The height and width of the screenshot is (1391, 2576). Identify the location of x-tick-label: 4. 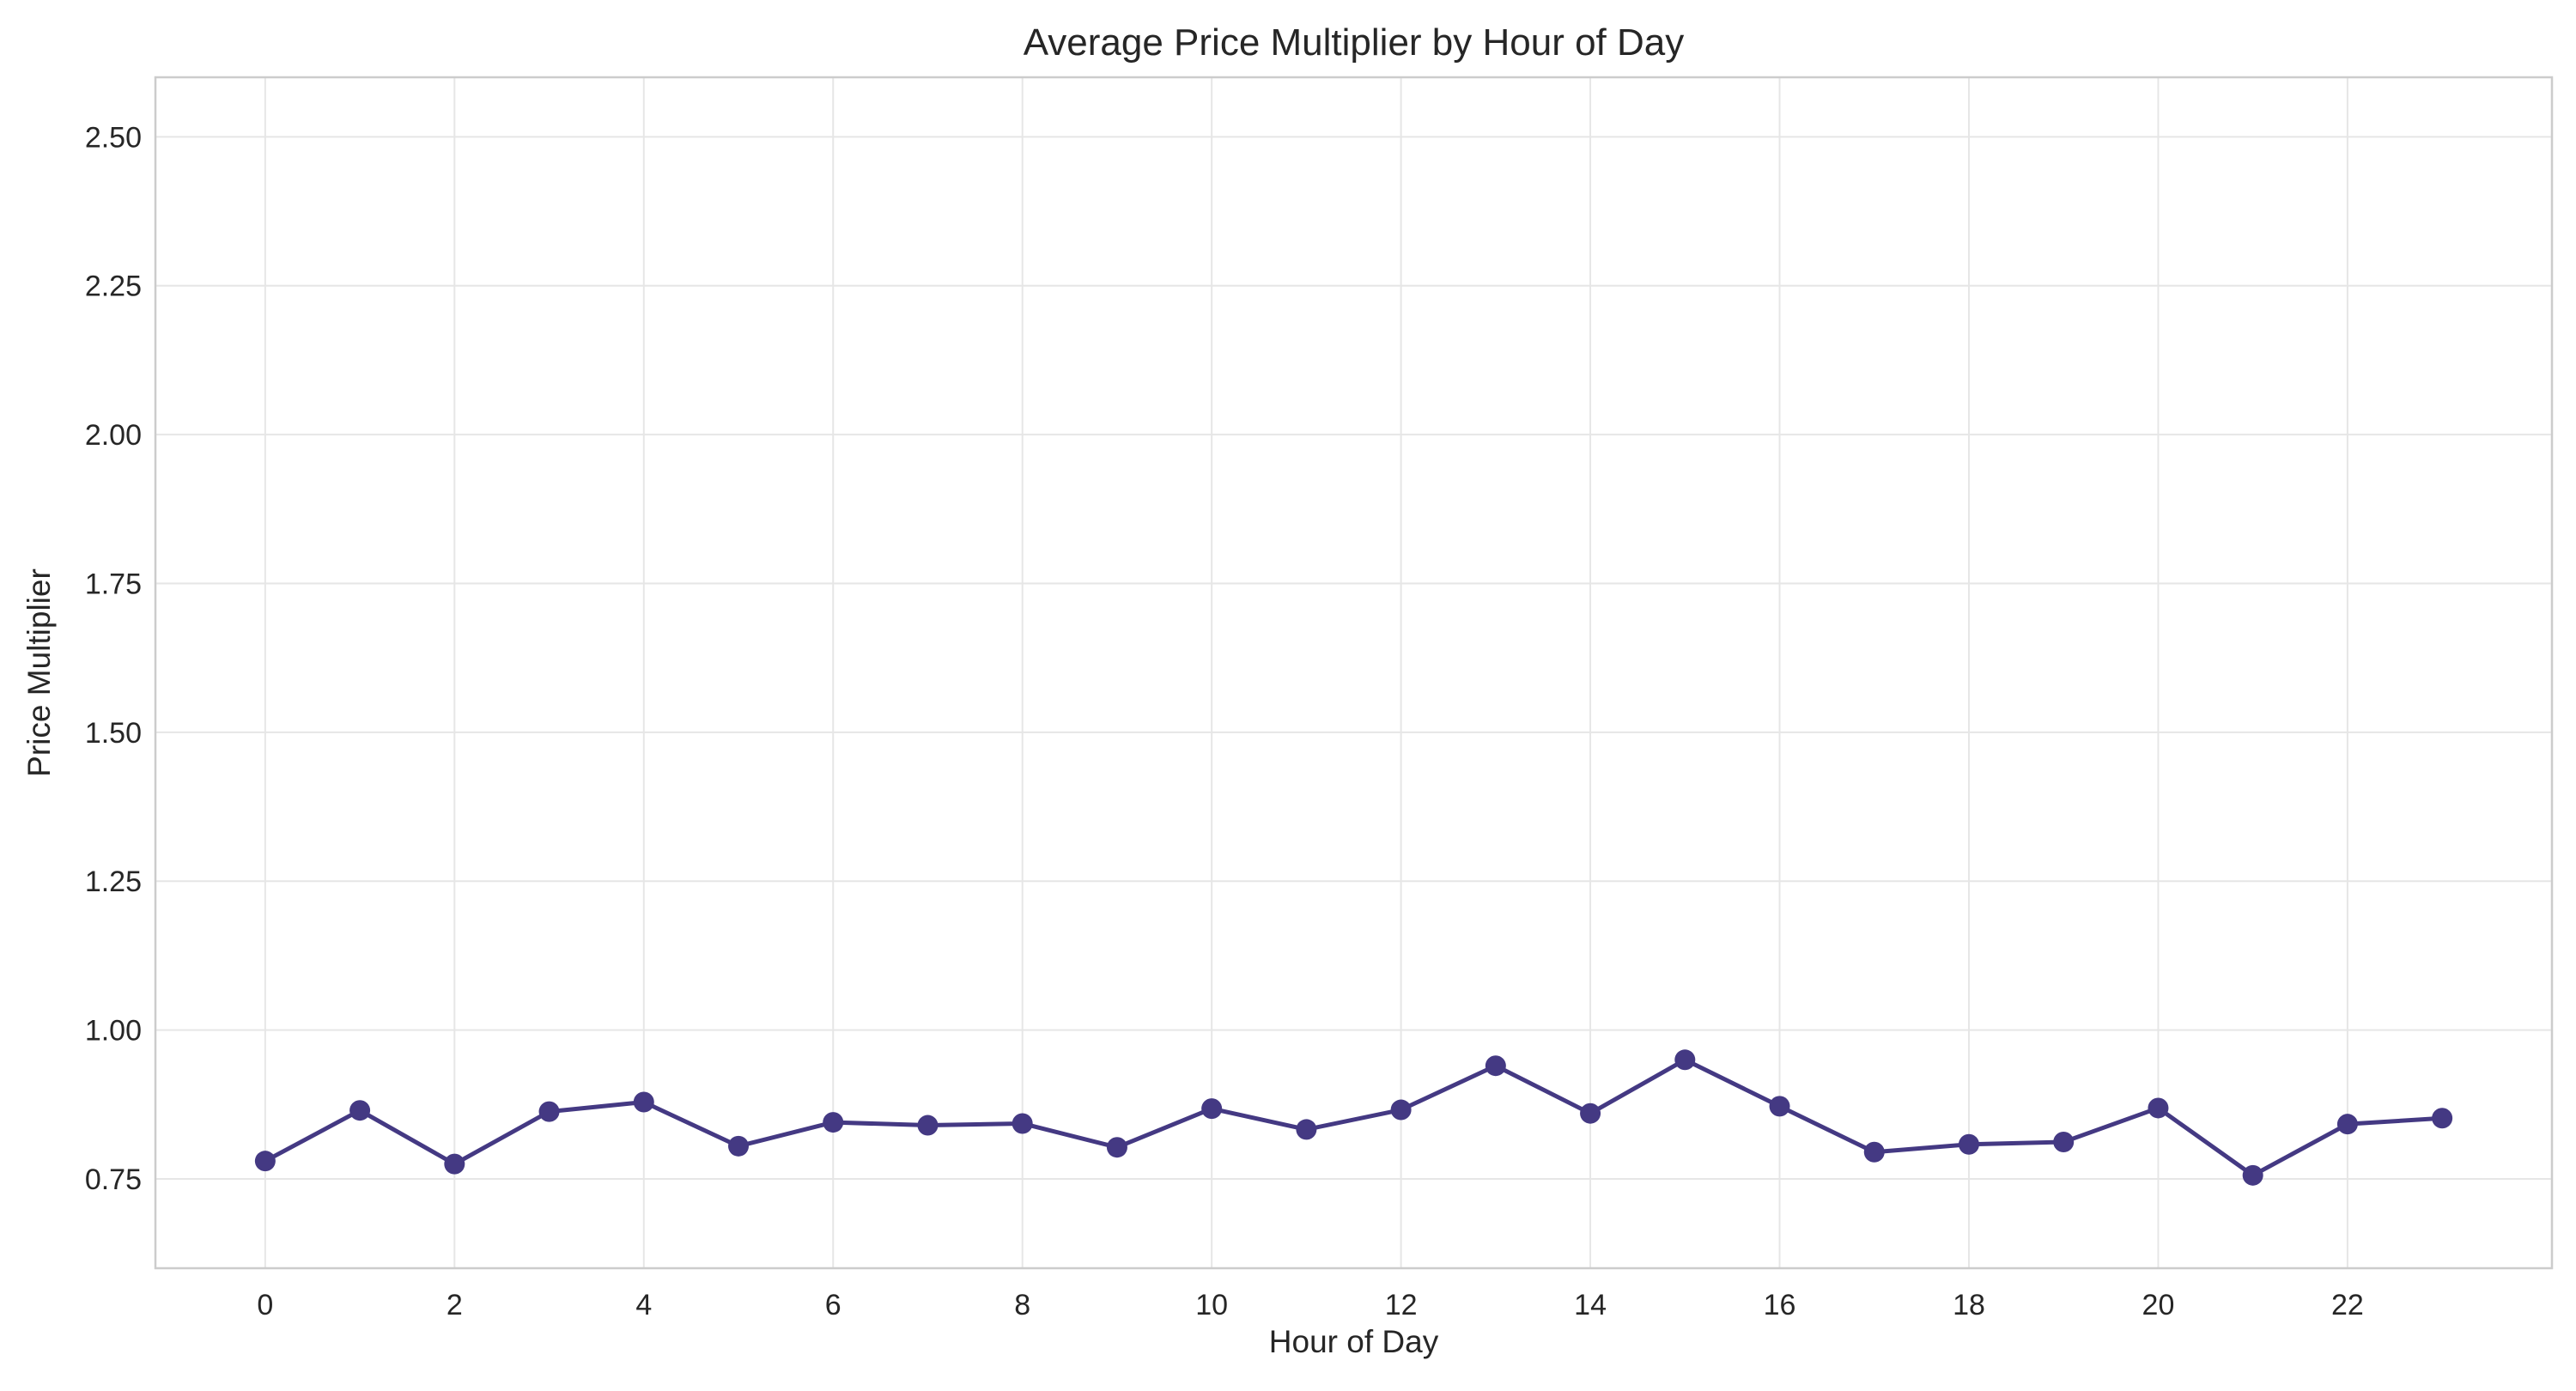
(643, 1305).